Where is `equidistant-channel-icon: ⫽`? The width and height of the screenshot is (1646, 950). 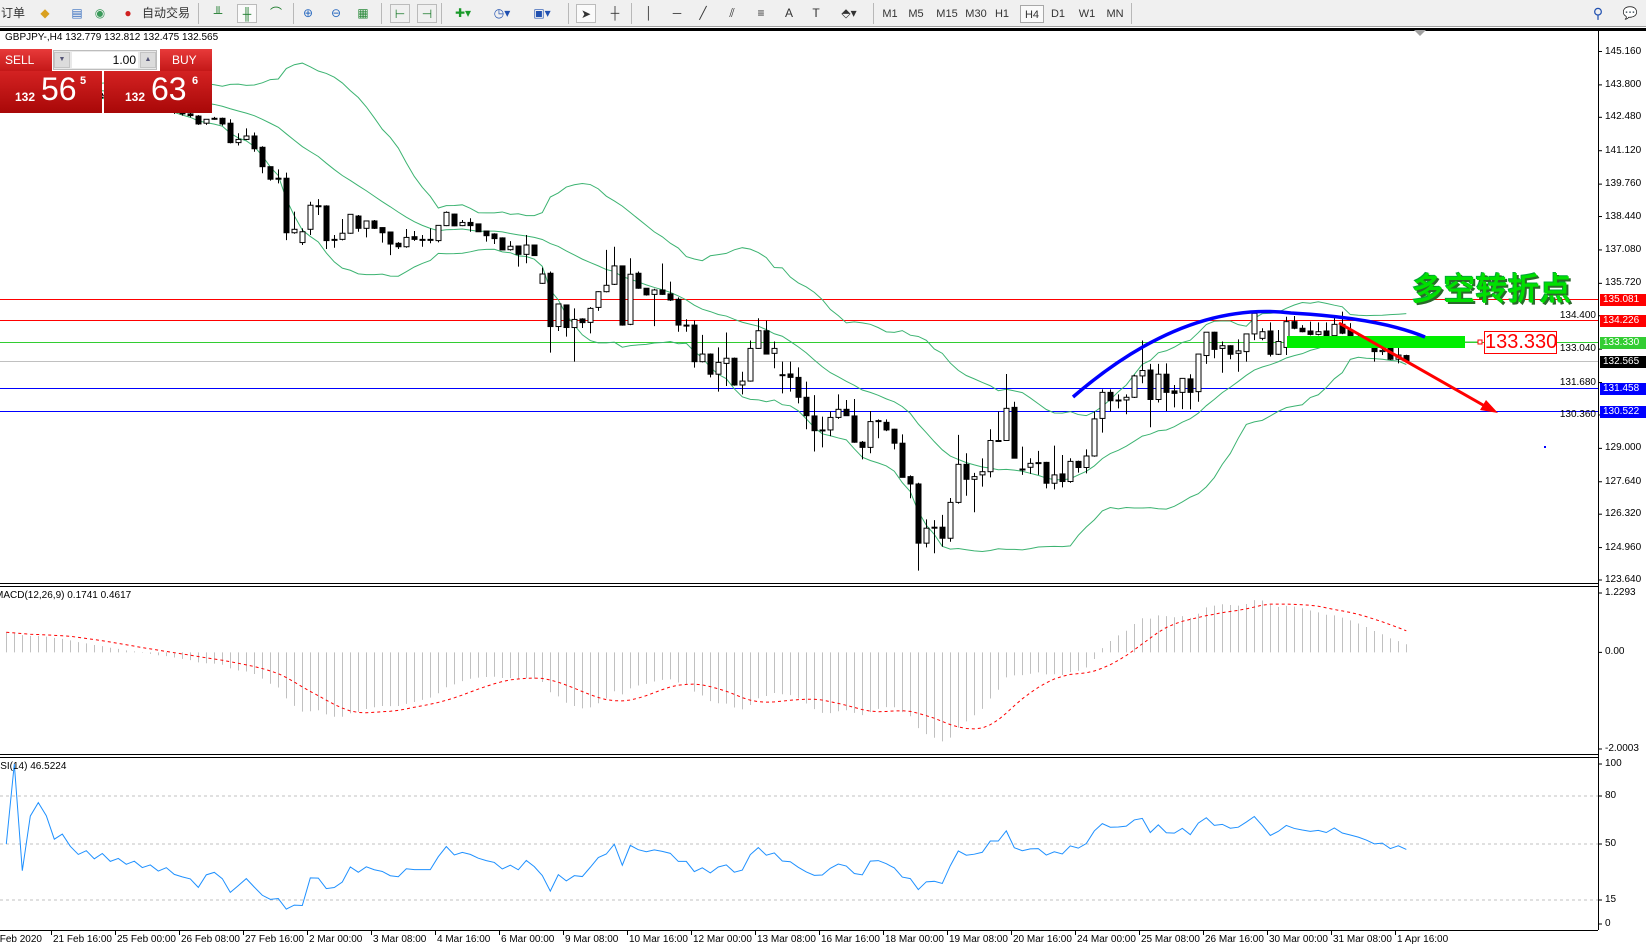 equidistant-channel-icon: ⫽ is located at coordinates (732, 13).